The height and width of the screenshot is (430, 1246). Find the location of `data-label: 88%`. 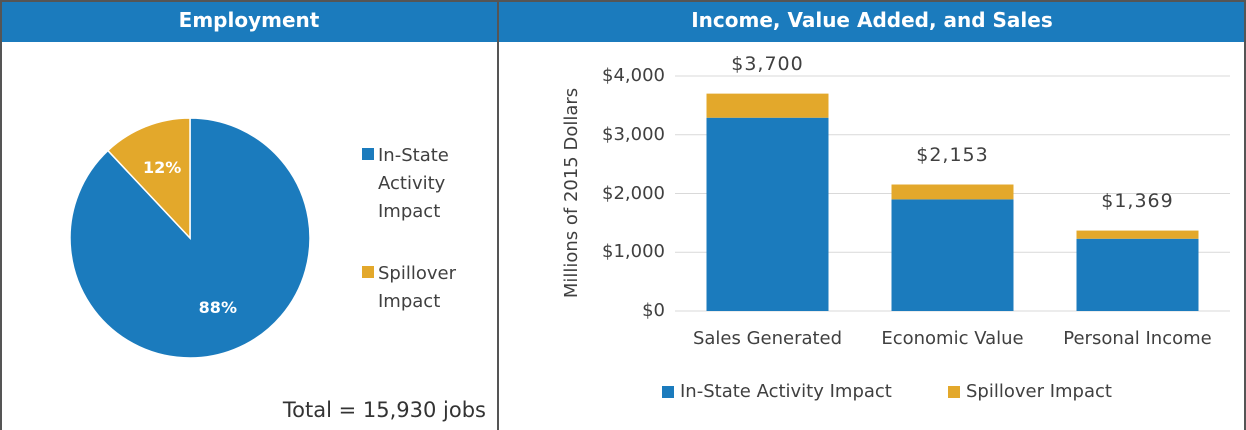

data-label: 88% is located at coordinates (217, 308).